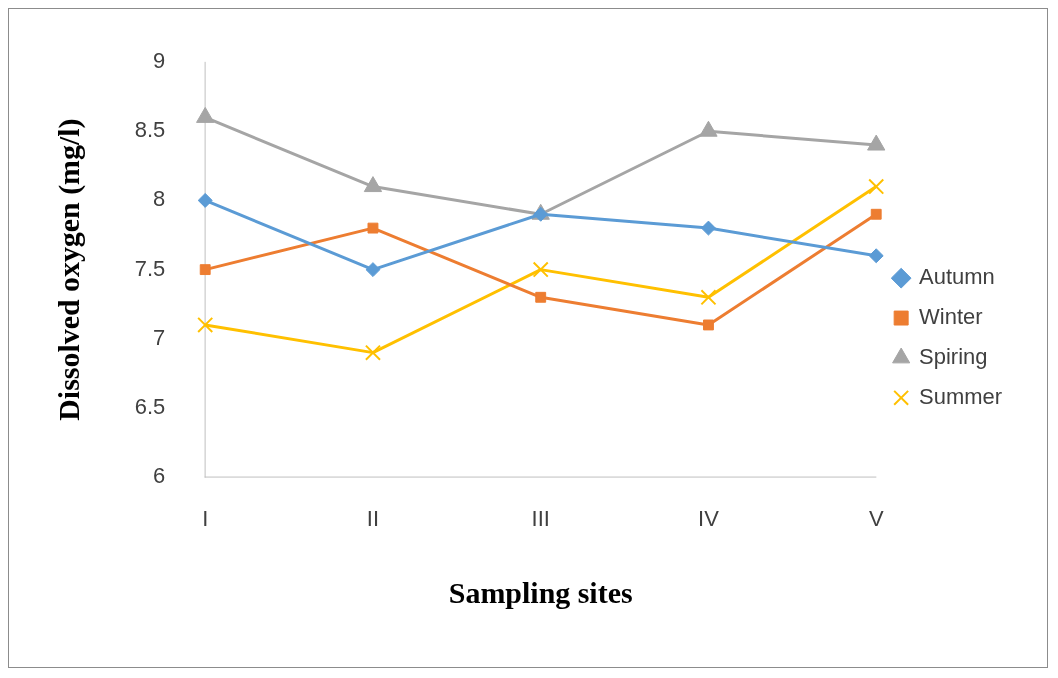  What do you see at coordinates (957, 277) in the screenshot?
I see `legend-label: Autumn` at bounding box center [957, 277].